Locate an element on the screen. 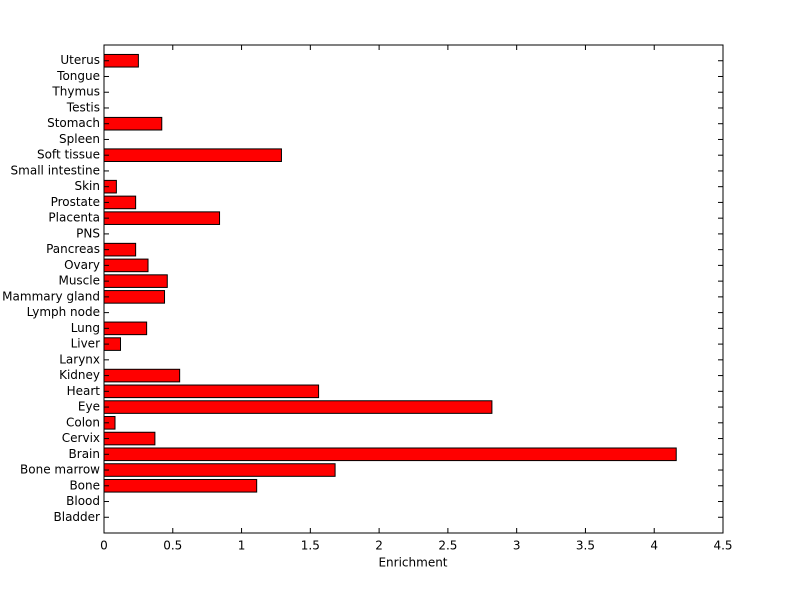 This screenshot has height=599, width=800. y-tick-label: Mammary gland is located at coordinates (51, 296).